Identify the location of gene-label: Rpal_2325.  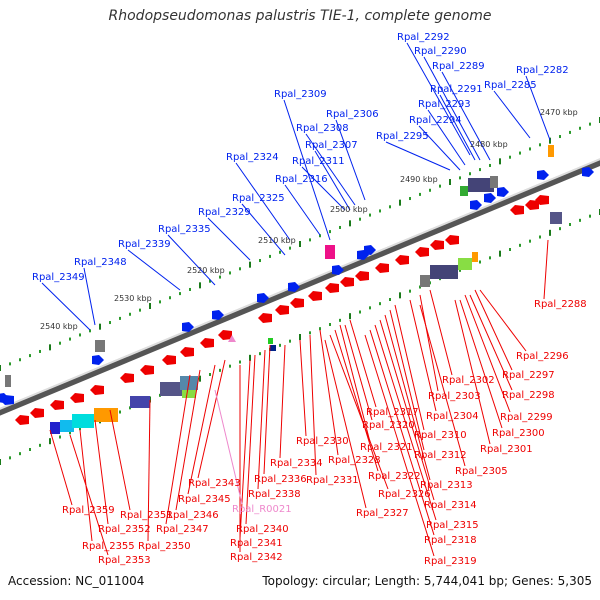
(258, 198).